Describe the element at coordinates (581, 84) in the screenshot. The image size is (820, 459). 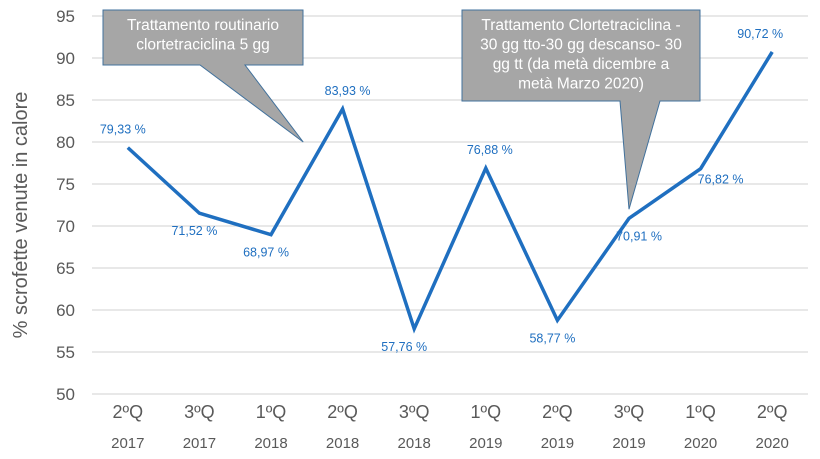
I see `callout-text: metà Marzo 2020)` at that location.